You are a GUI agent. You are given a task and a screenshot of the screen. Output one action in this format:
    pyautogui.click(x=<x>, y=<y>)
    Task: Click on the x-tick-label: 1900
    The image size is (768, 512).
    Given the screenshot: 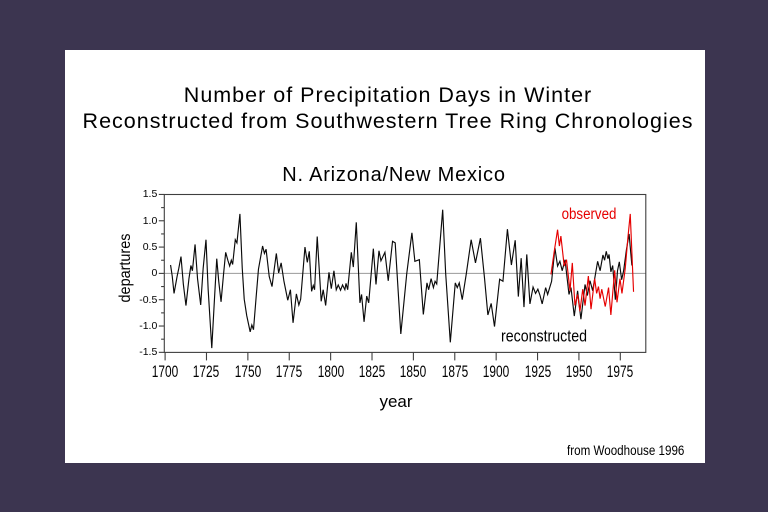 What is the action you would take?
    pyautogui.click(x=496, y=371)
    